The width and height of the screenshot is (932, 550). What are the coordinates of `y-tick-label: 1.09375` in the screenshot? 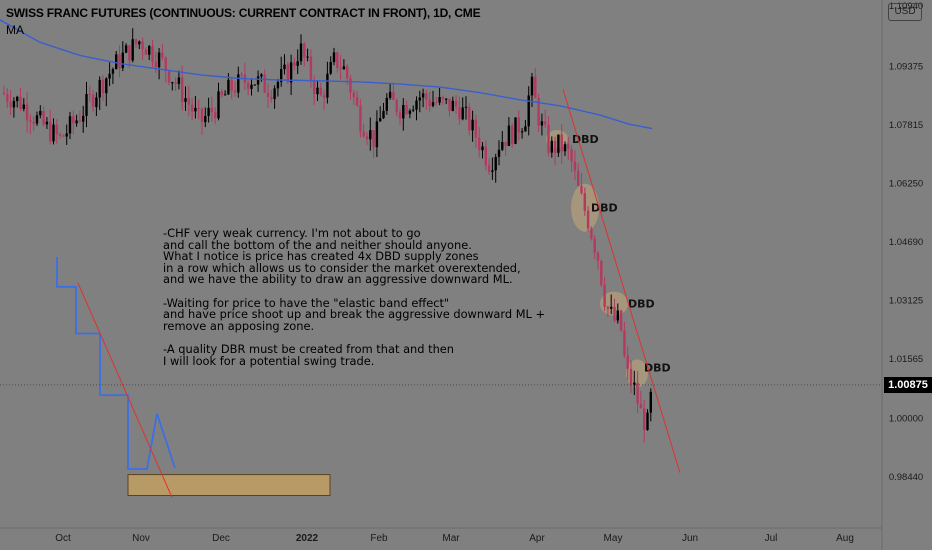 It's located at (906, 67).